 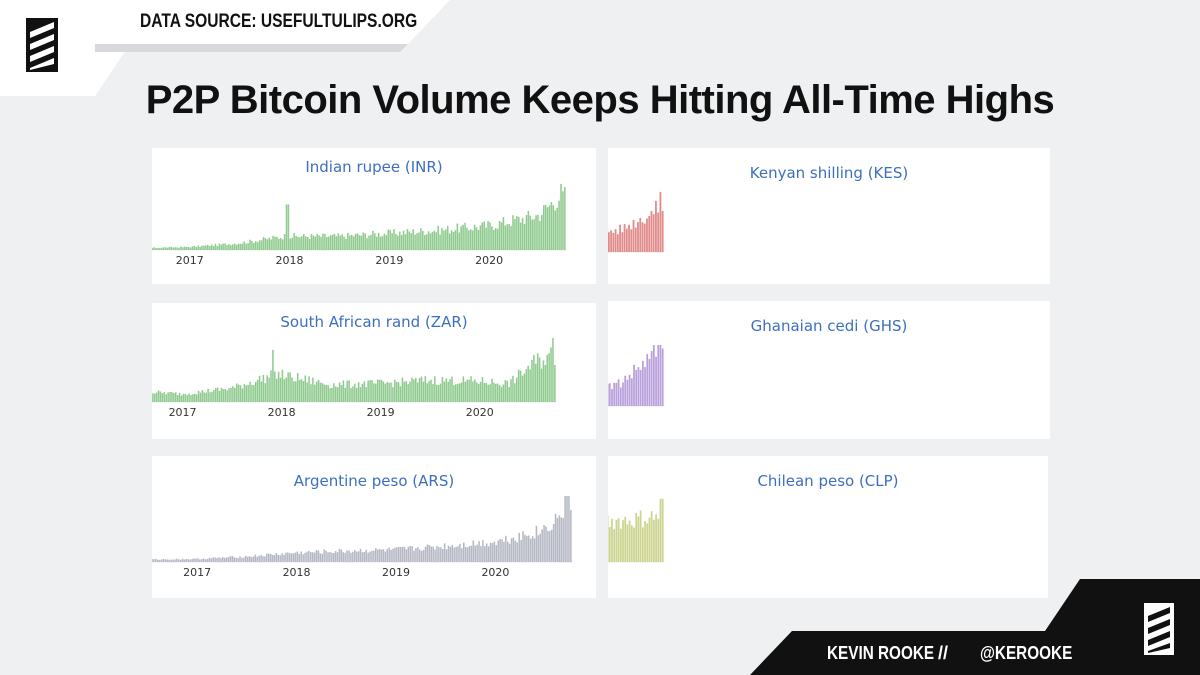 What do you see at coordinates (495, 572) in the screenshot?
I see `x-tick-label: 2020` at bounding box center [495, 572].